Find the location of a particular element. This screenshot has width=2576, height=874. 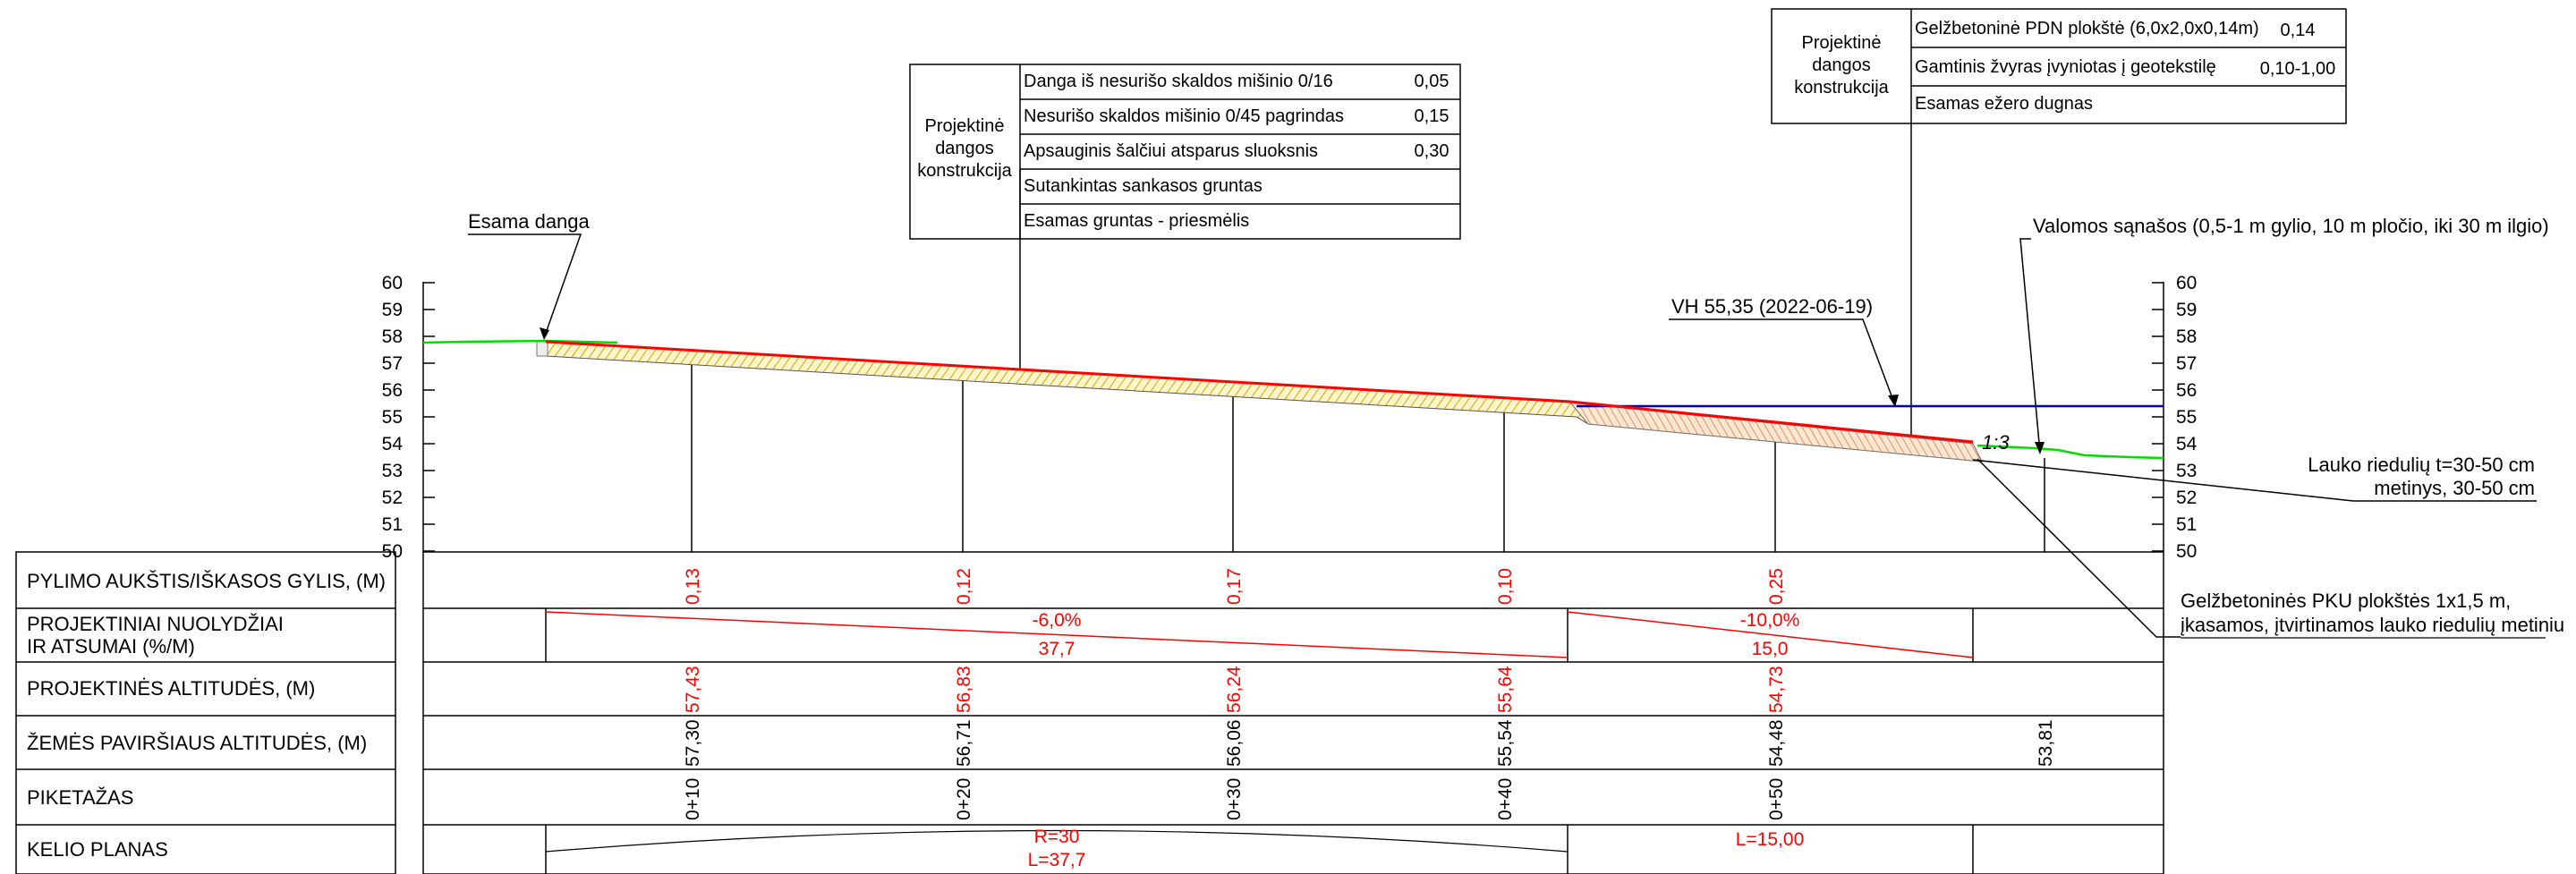

slope-length: 37,7 is located at coordinates (1057, 649).